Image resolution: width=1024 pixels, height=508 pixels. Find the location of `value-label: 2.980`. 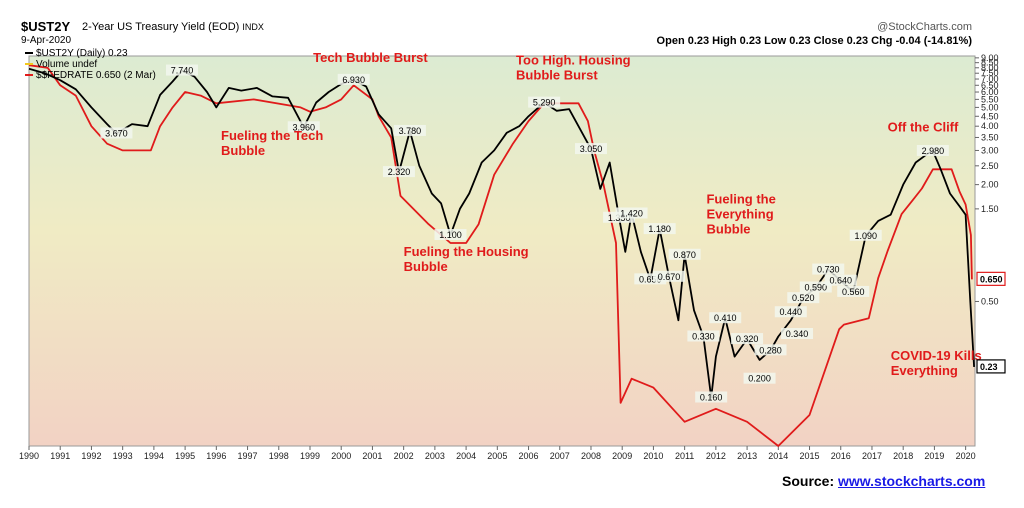

value-label: 2.980 is located at coordinates (932, 151).